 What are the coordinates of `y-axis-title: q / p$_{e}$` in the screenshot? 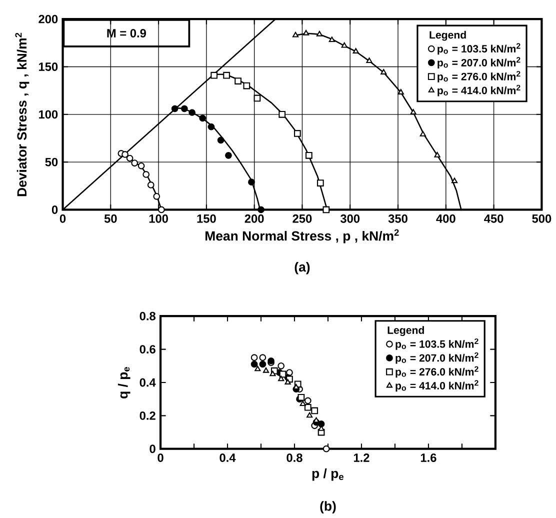 It's located at (124, 383).